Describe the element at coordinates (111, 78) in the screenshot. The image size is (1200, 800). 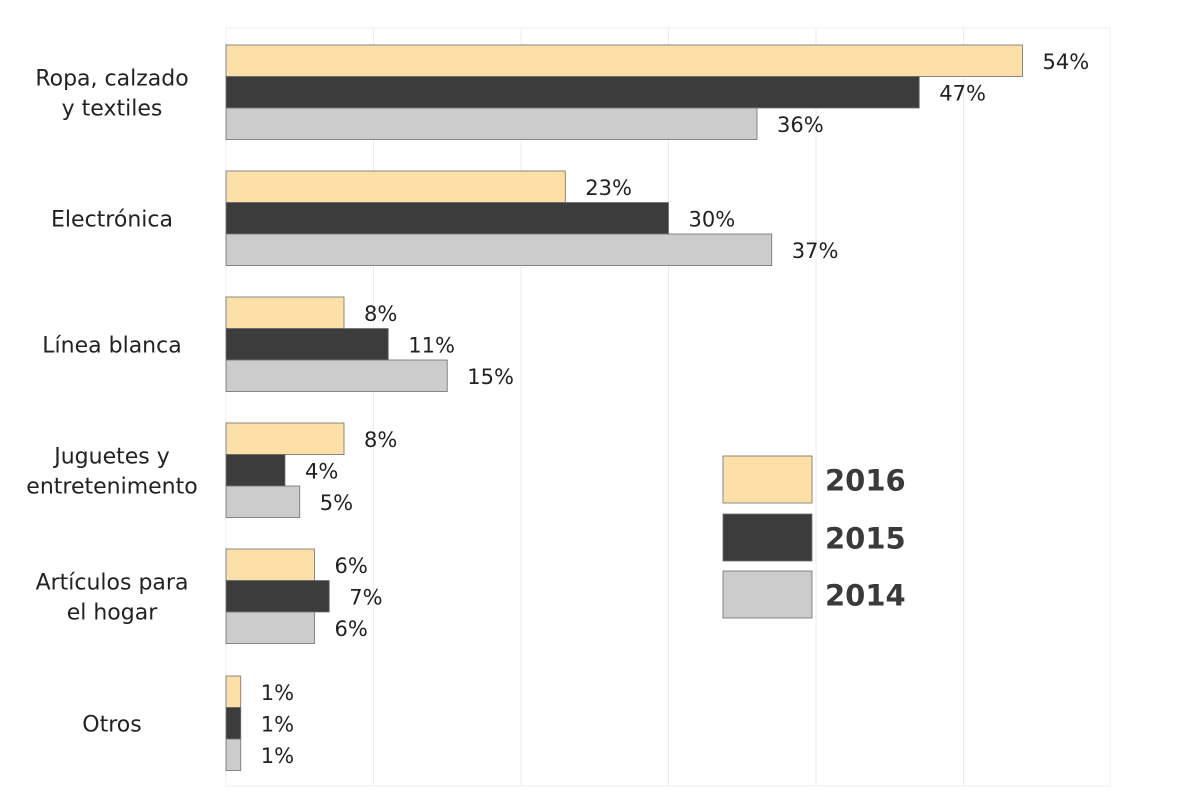
I see `category-label: Ropa, calzado` at that location.